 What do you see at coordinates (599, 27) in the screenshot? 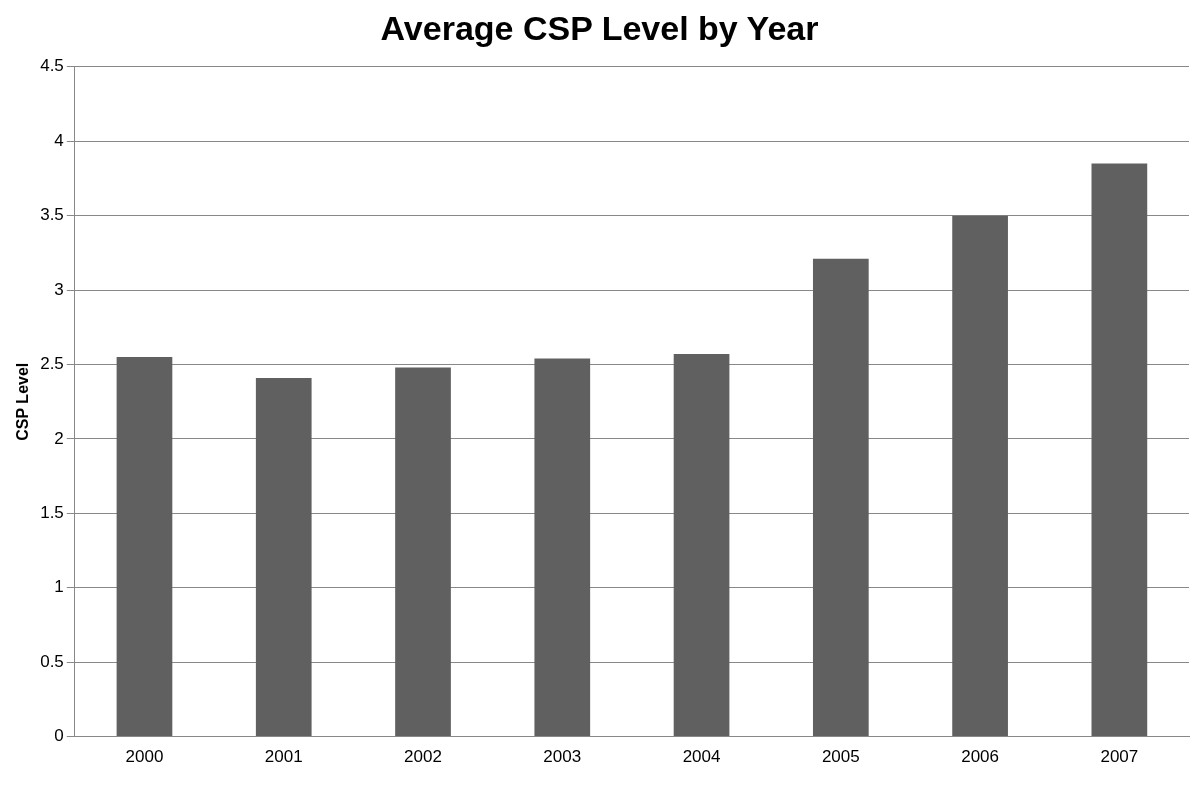
I see `chart-title: Average CSP Level by Year` at bounding box center [599, 27].